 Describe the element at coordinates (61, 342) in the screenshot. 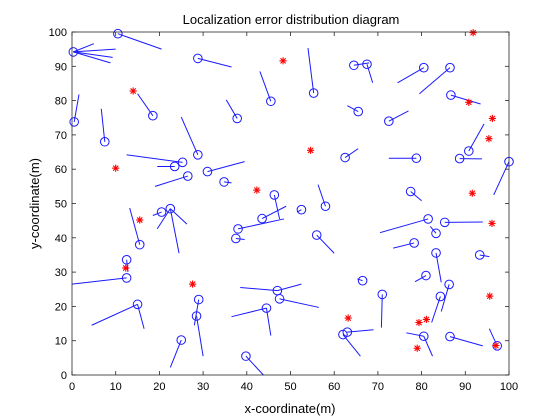

I see `y-tick-label: 10` at that location.